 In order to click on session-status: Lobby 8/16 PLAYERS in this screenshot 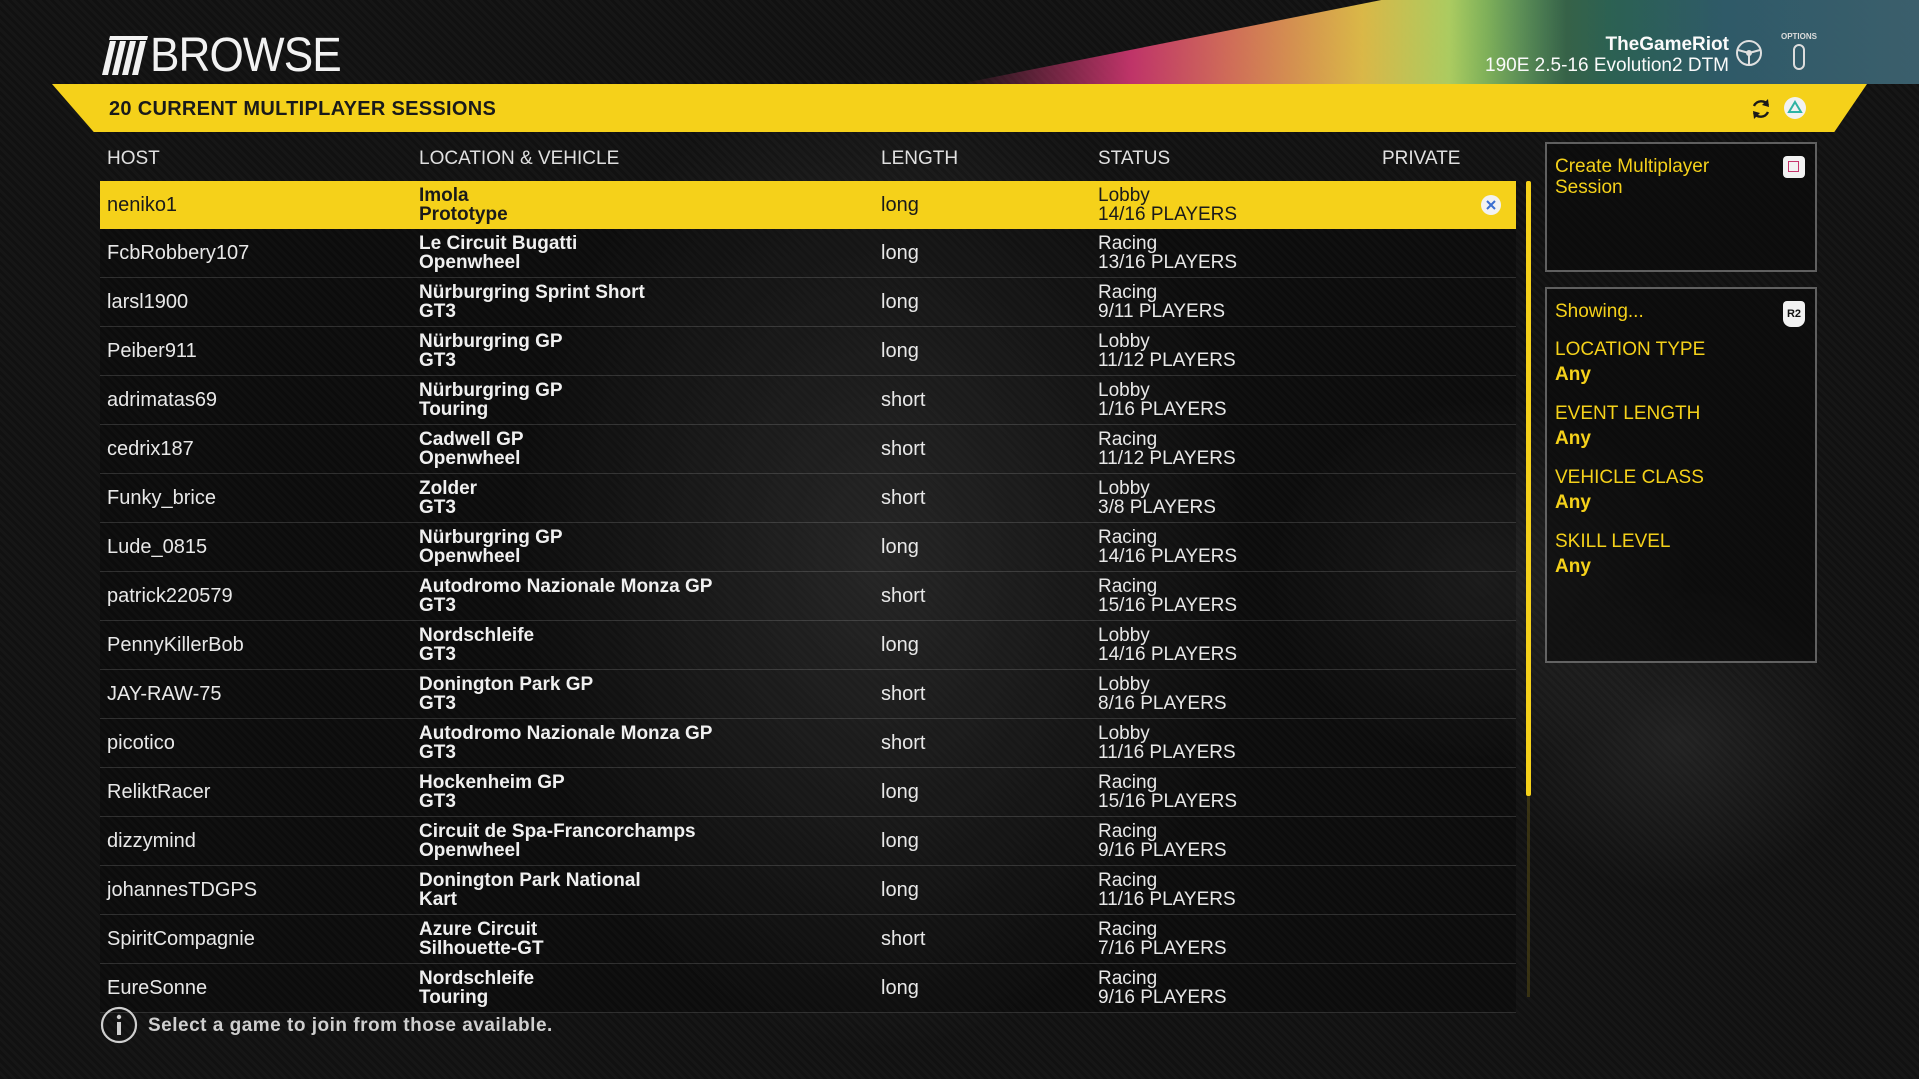, I will do `click(1162, 694)`.